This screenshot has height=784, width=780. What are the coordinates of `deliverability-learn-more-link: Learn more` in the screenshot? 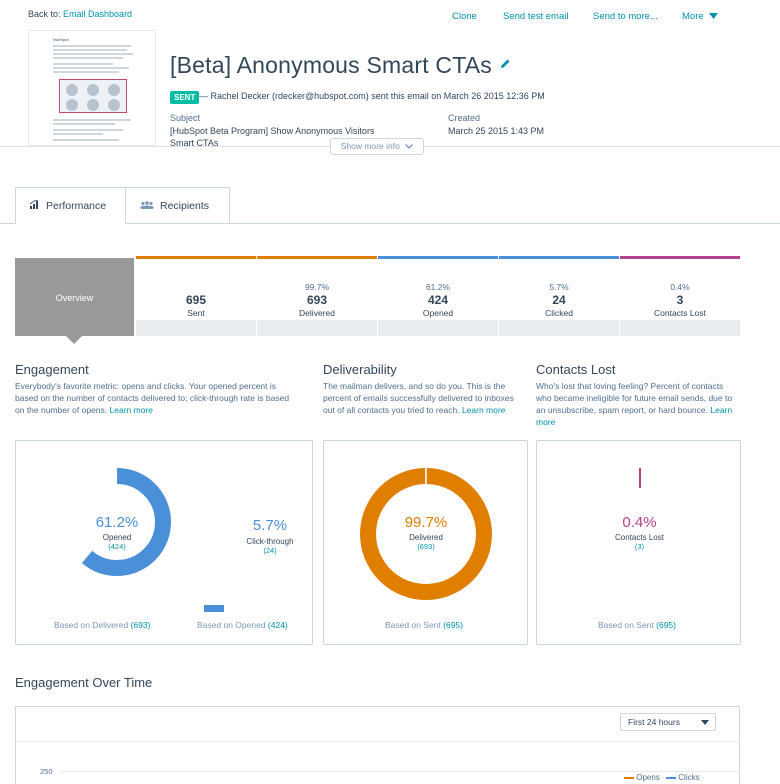 It's located at (483, 410).